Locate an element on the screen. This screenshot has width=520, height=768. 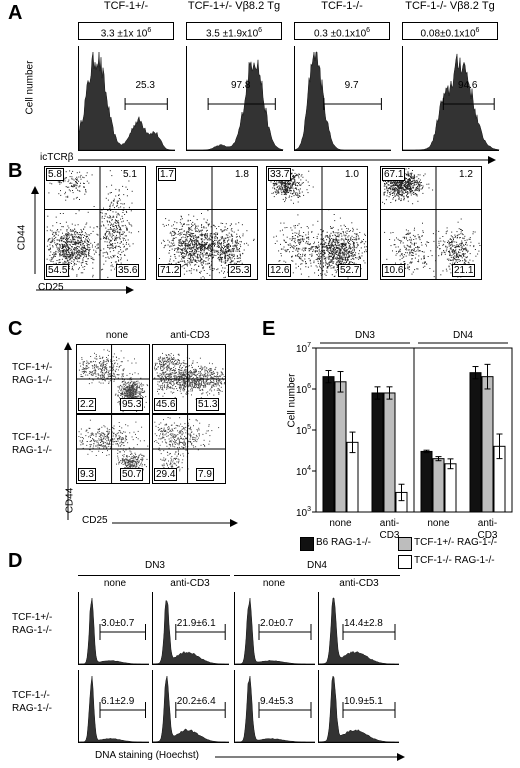
panel-d-value-r1-c1: 3.0±0.7 is located at coordinates (118, 623).